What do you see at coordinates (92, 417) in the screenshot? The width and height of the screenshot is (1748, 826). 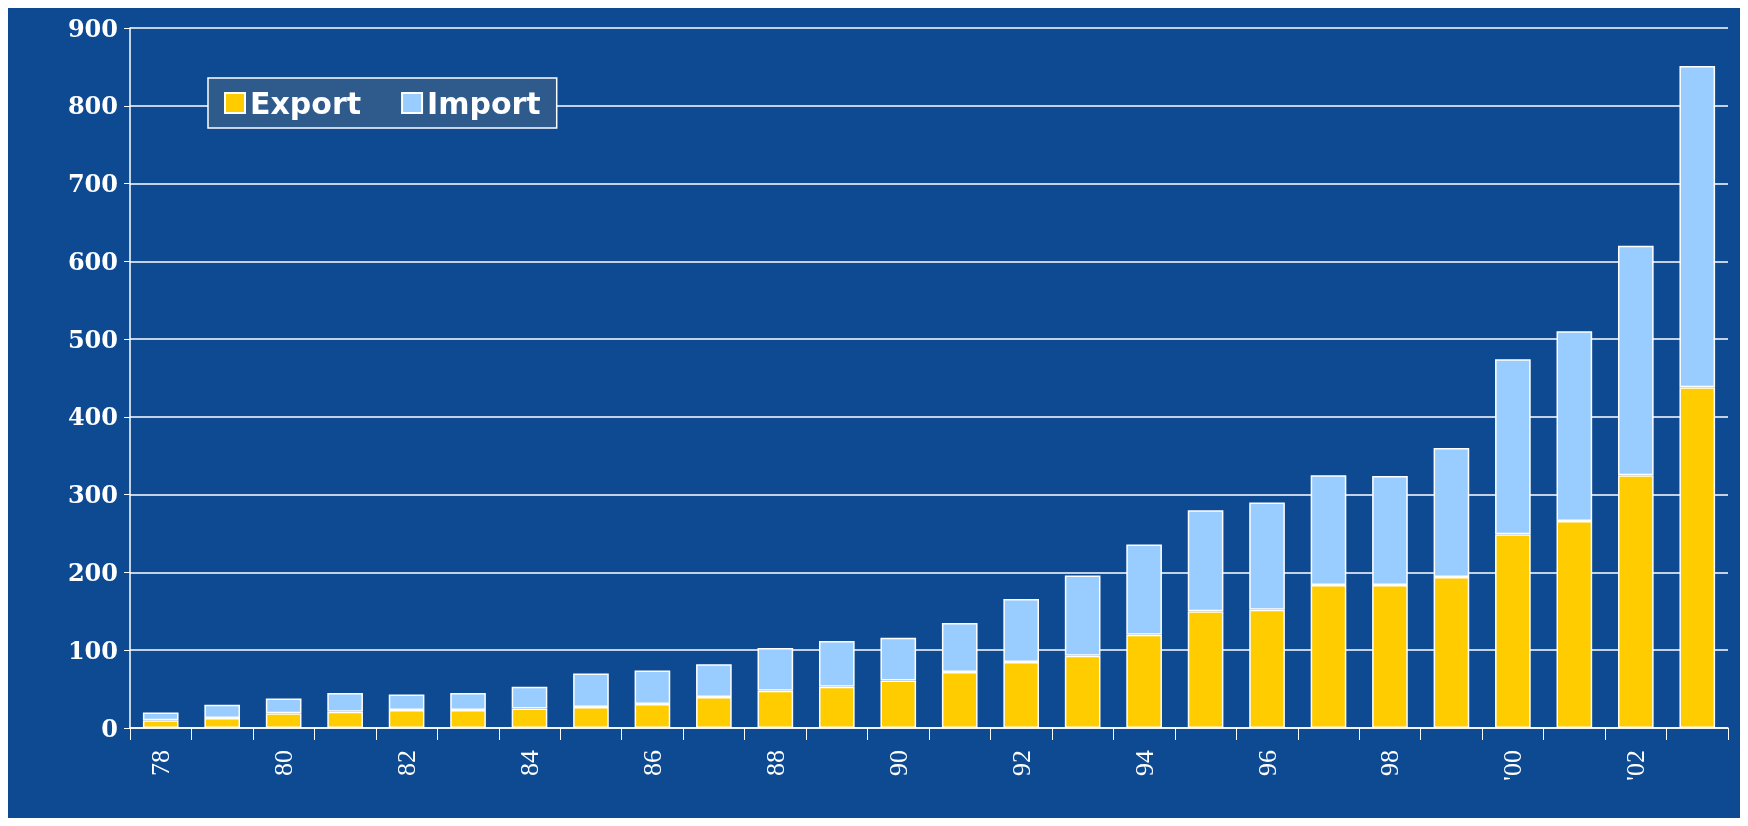 I see `y-tick-label: 400` at bounding box center [92, 417].